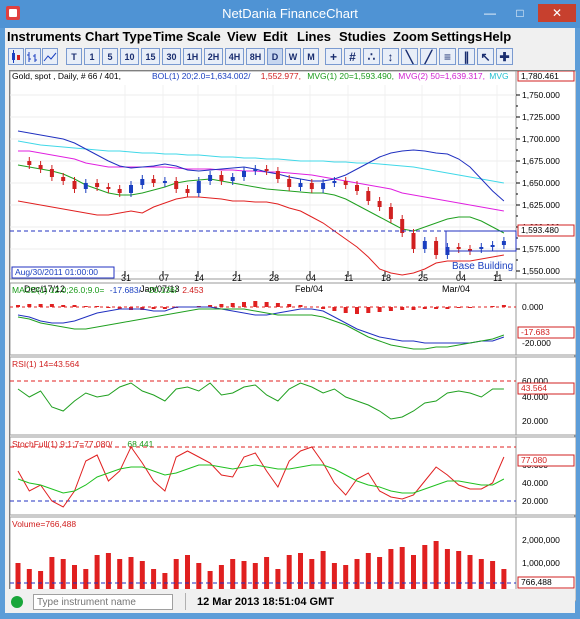  What do you see at coordinates (535, 397) in the screenshot?
I see `rsi-tick-label: 40.000` at bounding box center [535, 397].